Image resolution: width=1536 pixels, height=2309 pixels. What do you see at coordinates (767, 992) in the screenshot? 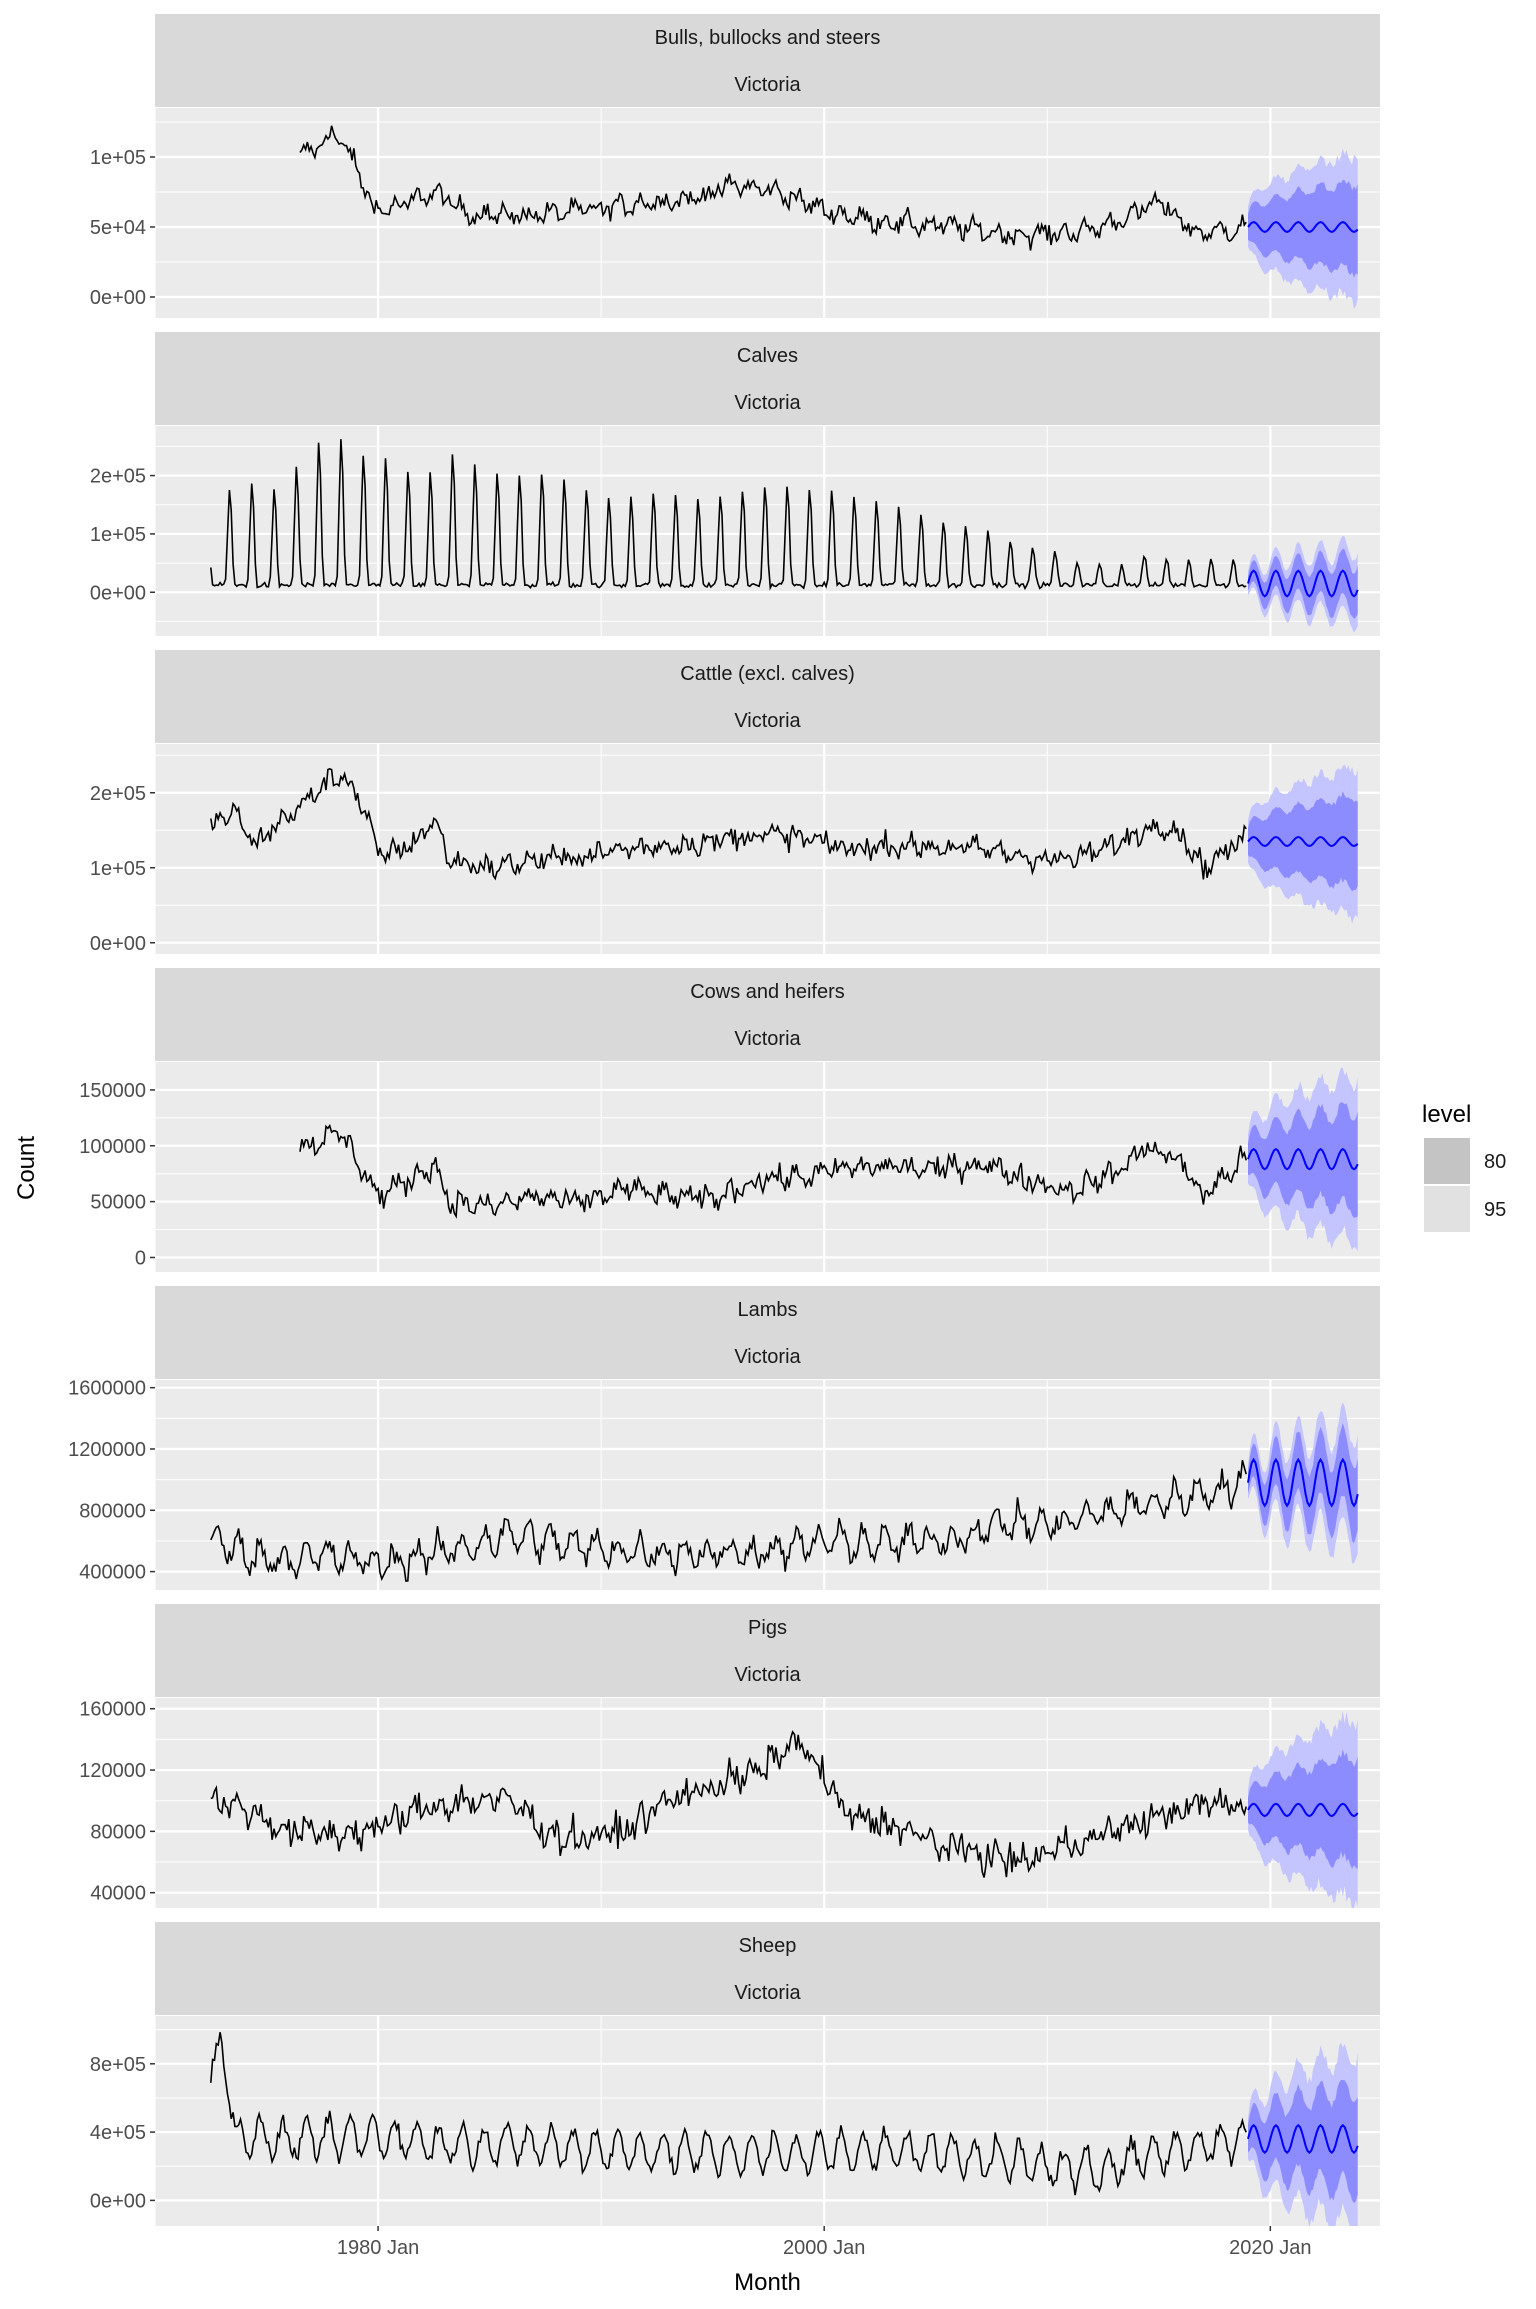
I see `facet-strip-title: Cows and heifers` at bounding box center [767, 992].